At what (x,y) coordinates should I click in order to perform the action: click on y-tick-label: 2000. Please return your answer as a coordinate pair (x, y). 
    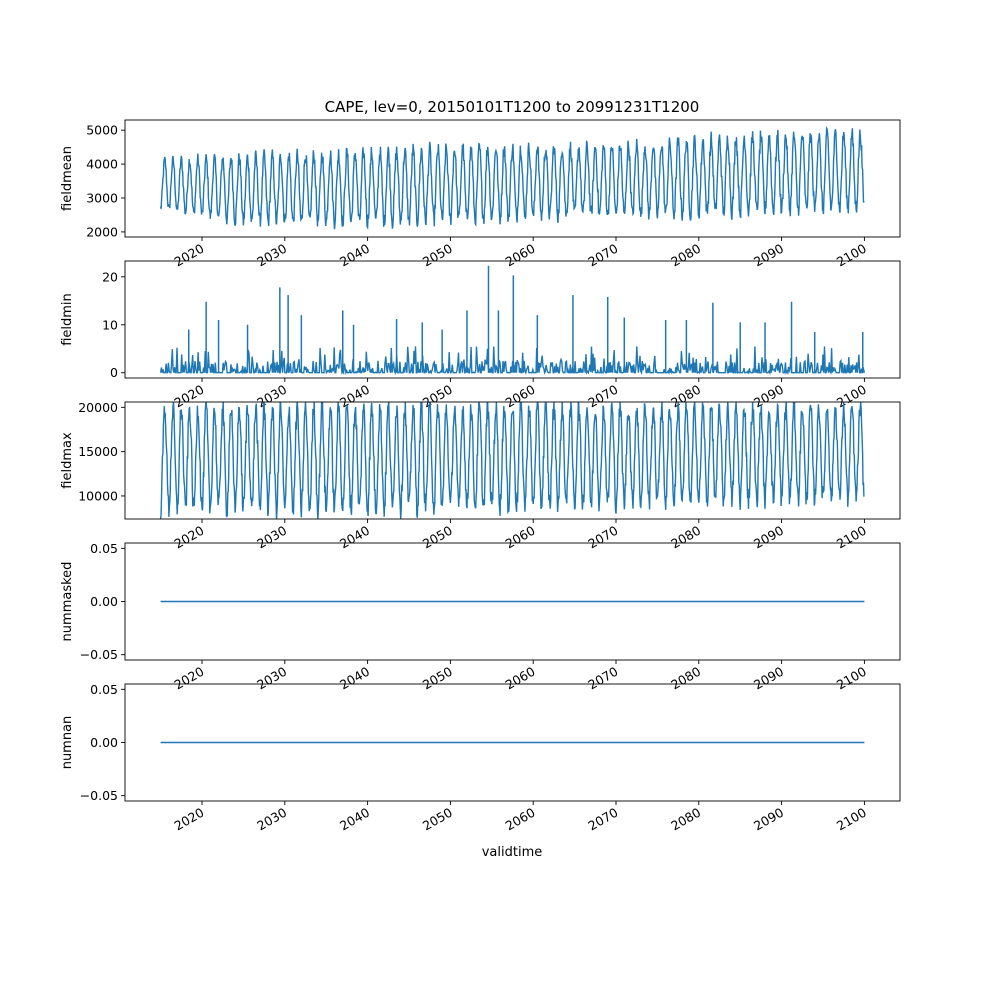
    Looking at the image, I should click on (102, 231).